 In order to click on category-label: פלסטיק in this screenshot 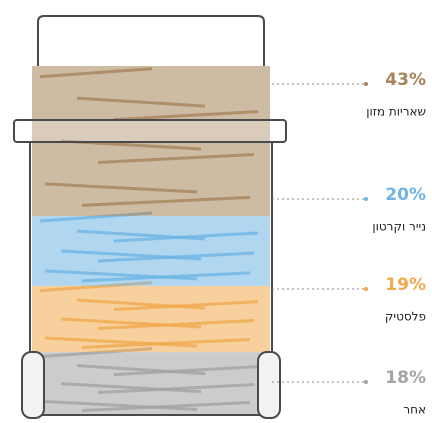, I will do `click(405, 317)`.